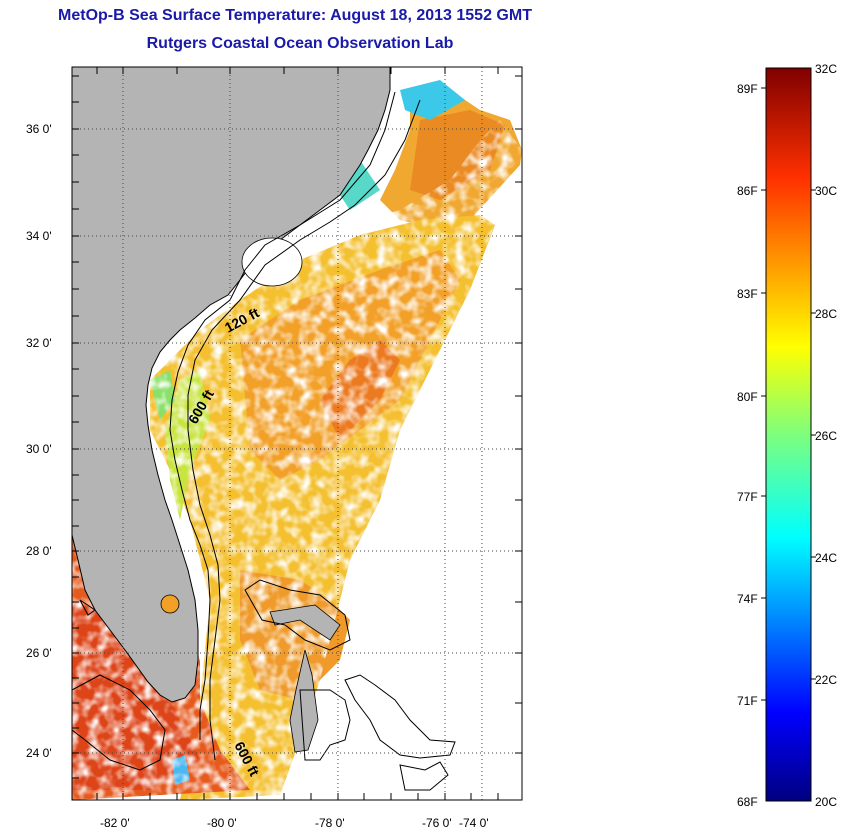  I want to click on lat-label: 32 0', so click(39, 343).